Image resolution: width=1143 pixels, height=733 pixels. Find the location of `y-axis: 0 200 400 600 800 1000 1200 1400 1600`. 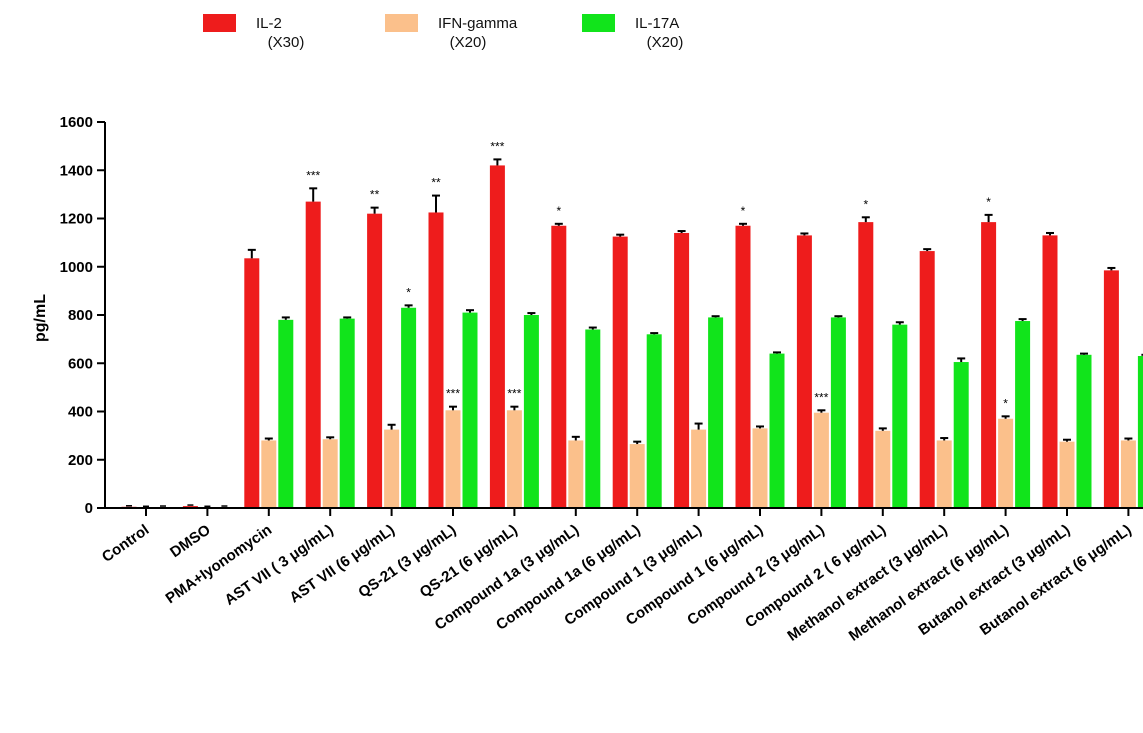

y-axis: 0 200 400 600 800 1000 1200 1400 1600 is located at coordinates (83, 315).